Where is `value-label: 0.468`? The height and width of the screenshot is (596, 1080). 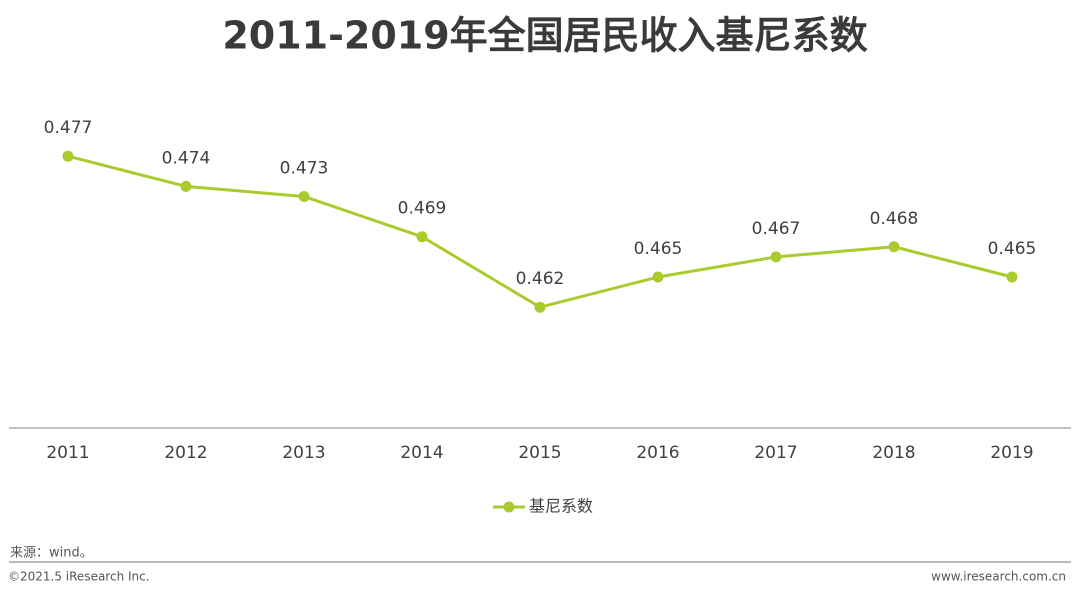
value-label: 0.468 is located at coordinates (894, 219).